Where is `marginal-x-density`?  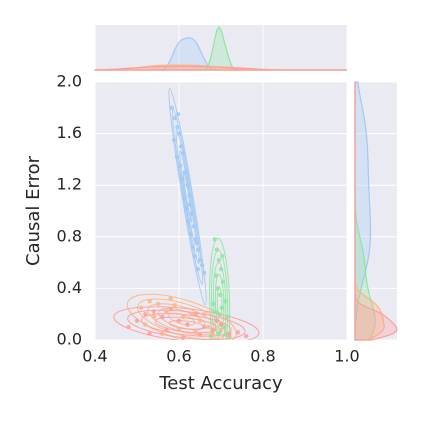 marginal-x-density is located at coordinates (220, 68).